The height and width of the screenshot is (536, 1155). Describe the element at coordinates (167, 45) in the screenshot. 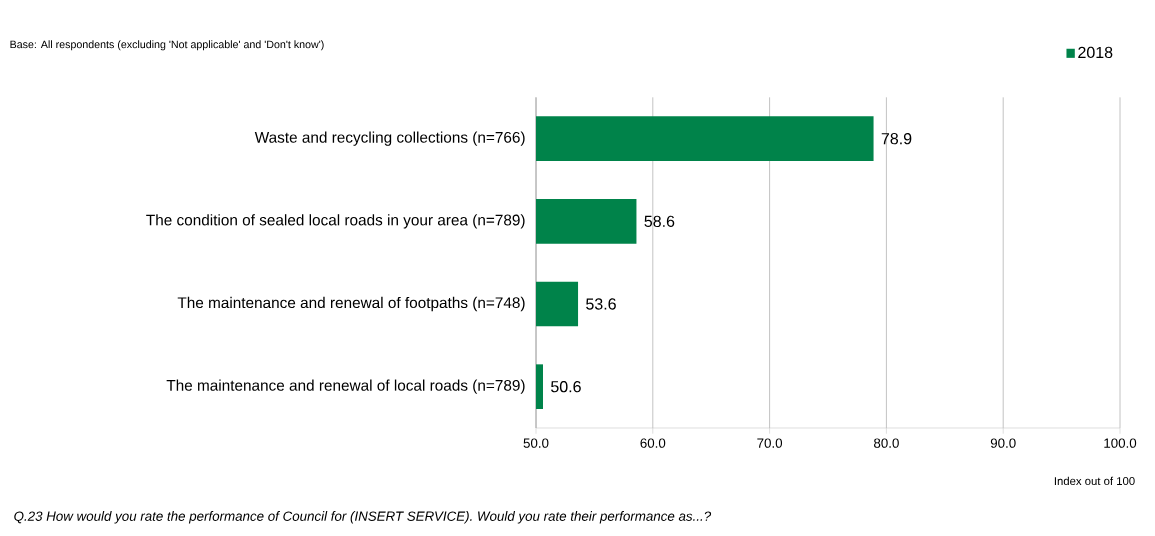

I see `text: Base: All respondents (excluding 'Not applicable' and 'Don't know')` at that location.